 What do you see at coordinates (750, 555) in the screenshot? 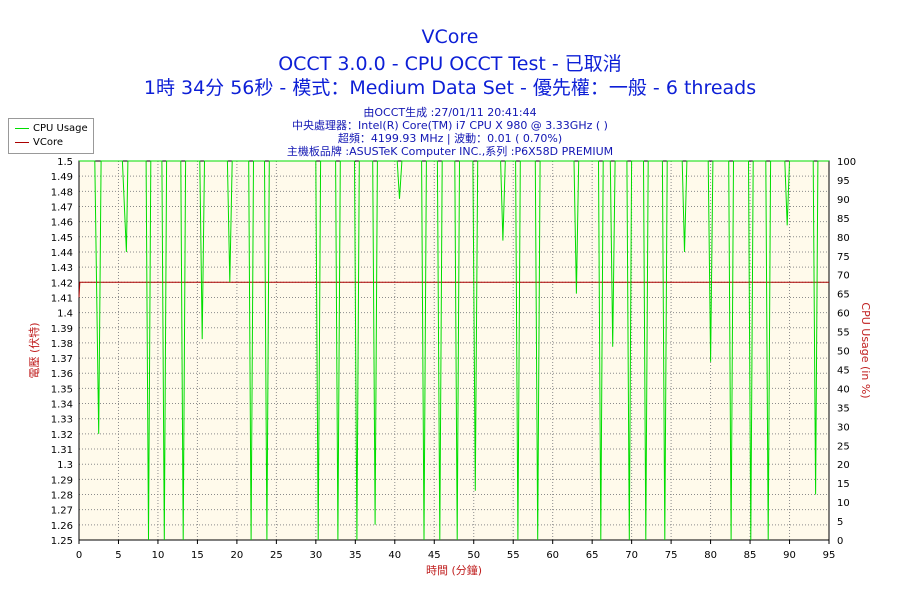
I see `x-tick-label: 85` at bounding box center [750, 555].